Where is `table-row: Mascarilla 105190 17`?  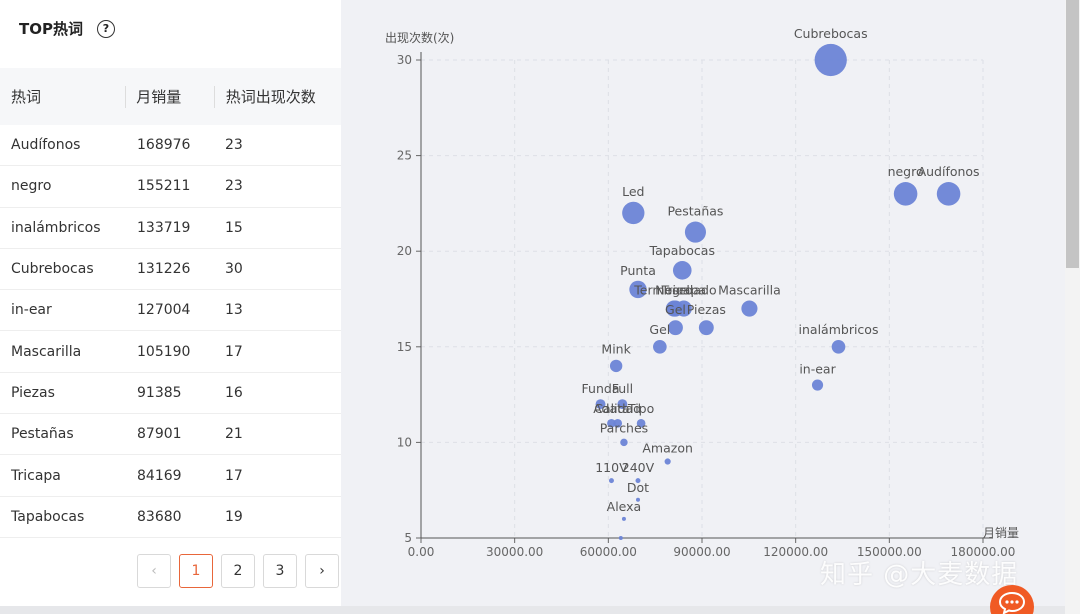 table-row: Mascarilla 105190 17 is located at coordinates (170, 352).